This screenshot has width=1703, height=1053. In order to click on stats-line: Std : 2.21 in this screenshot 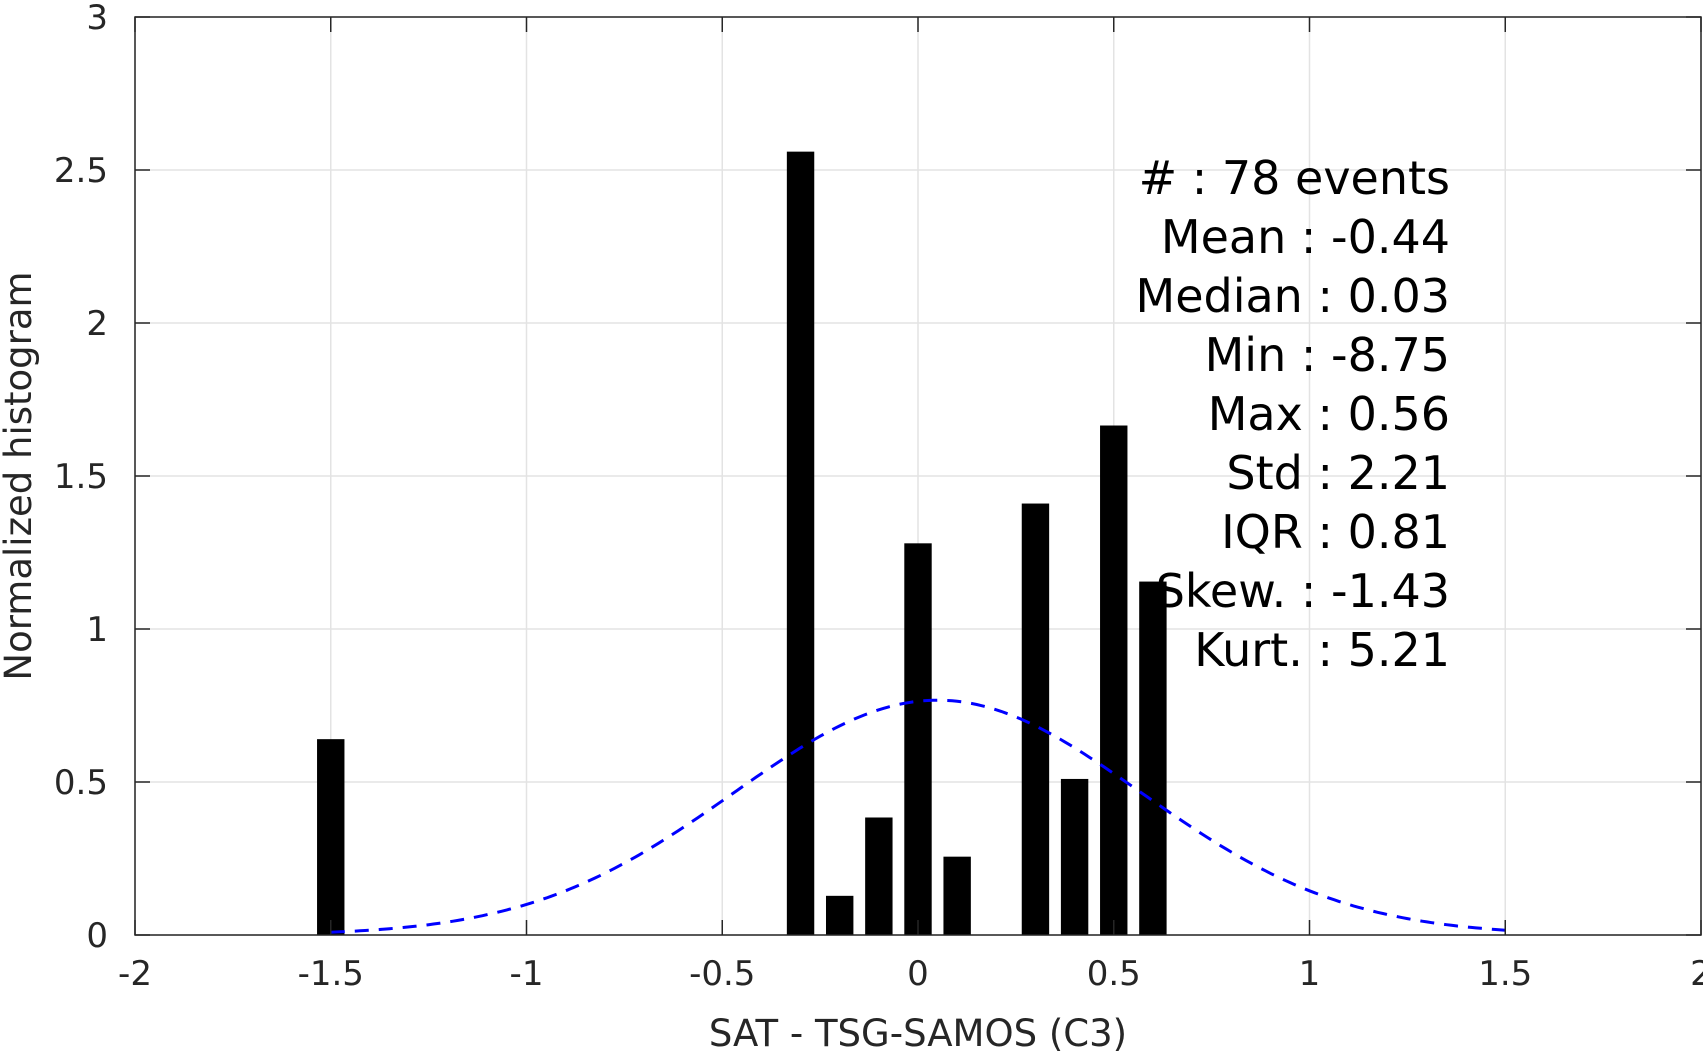, I will do `click(1338, 473)`.